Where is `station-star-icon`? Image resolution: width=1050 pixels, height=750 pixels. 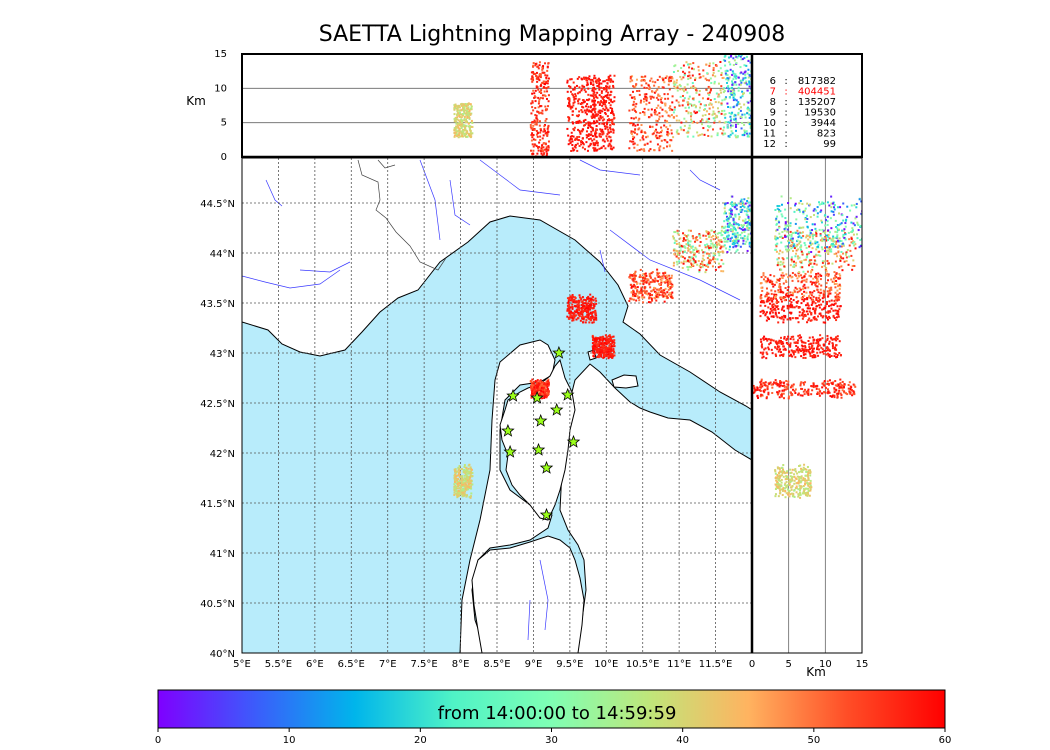
station-star-icon is located at coordinates (573, 441).